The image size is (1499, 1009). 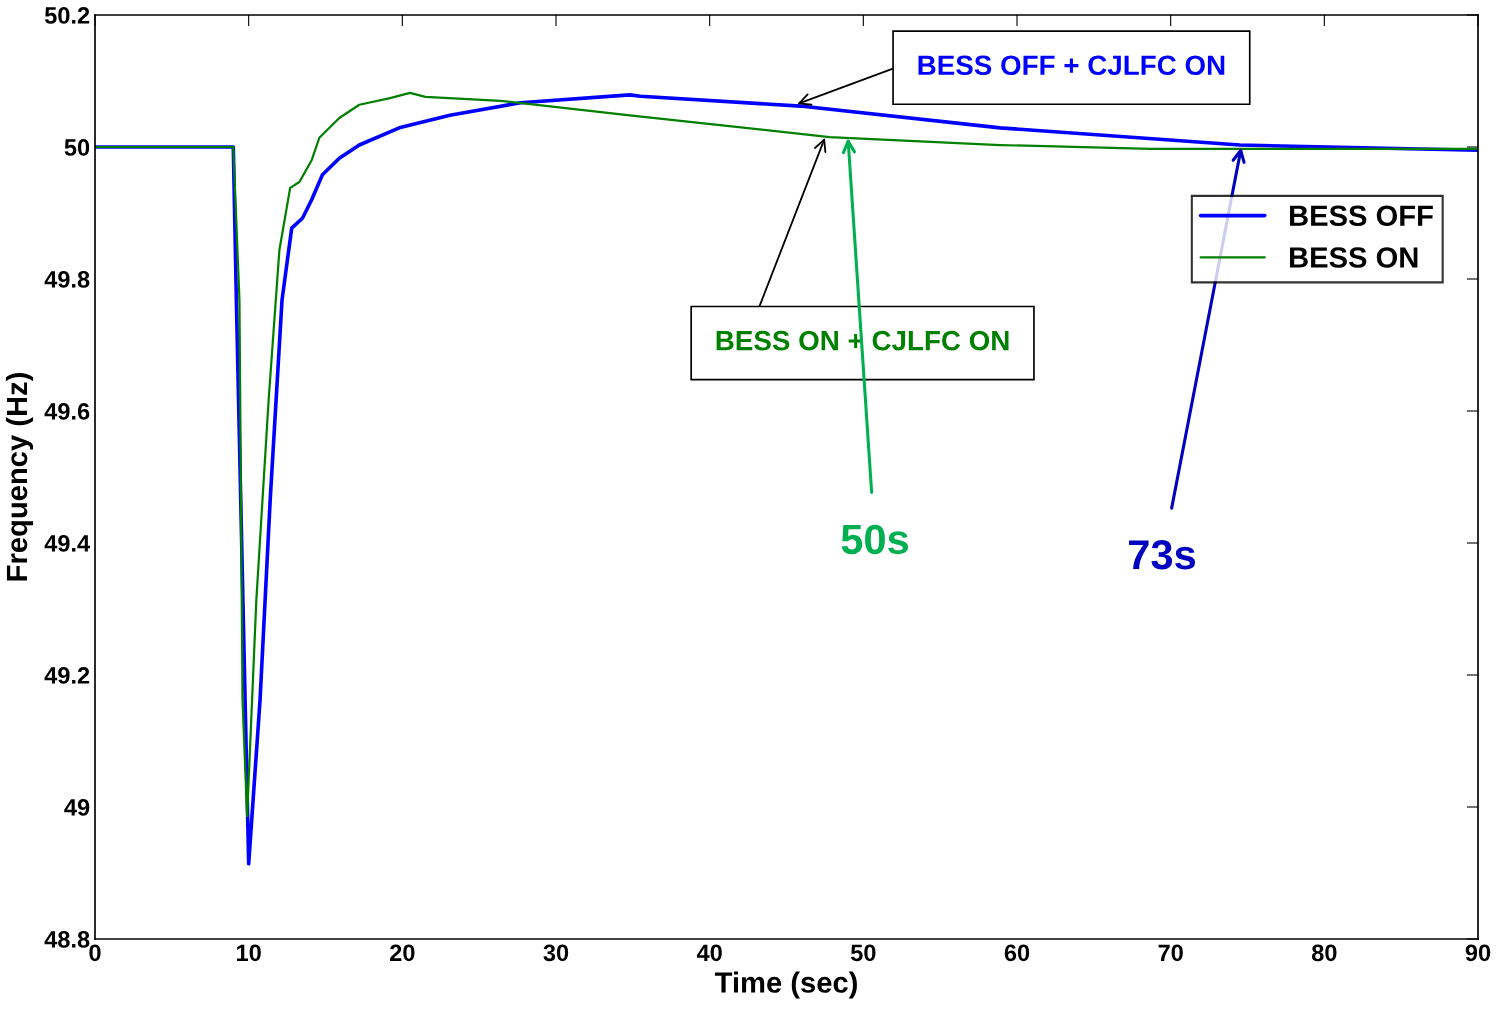 I want to click on x-tick-label: 20, so click(x=402, y=953).